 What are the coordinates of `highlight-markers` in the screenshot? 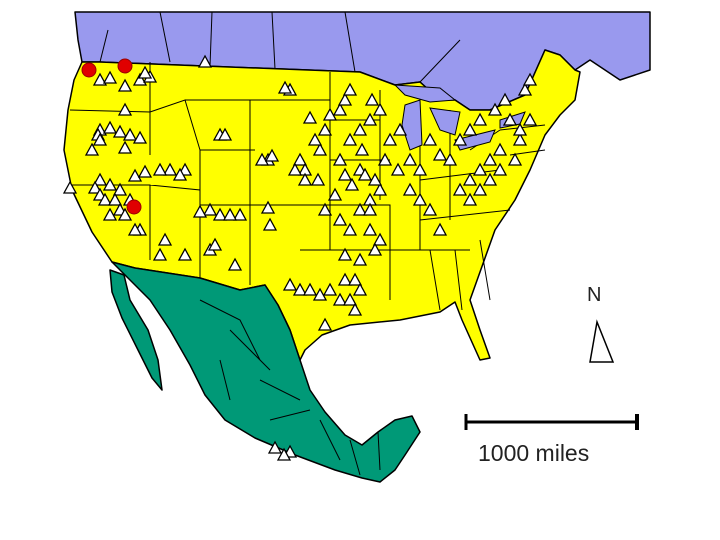 It's located at (111, 136).